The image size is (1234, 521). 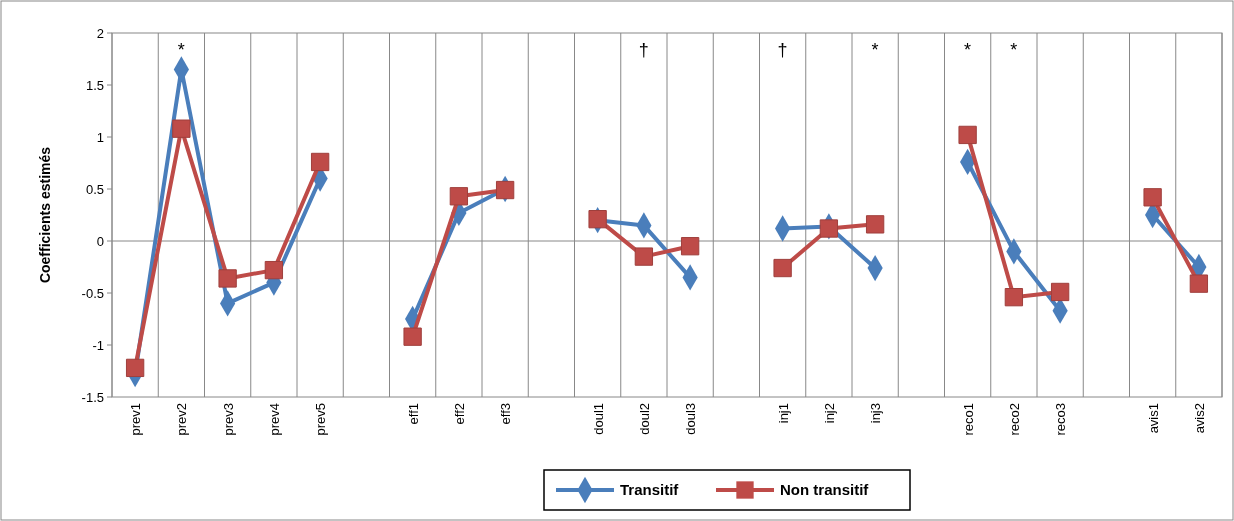 What do you see at coordinates (182, 419) in the screenshot?
I see `x-tick-label: prev2` at bounding box center [182, 419].